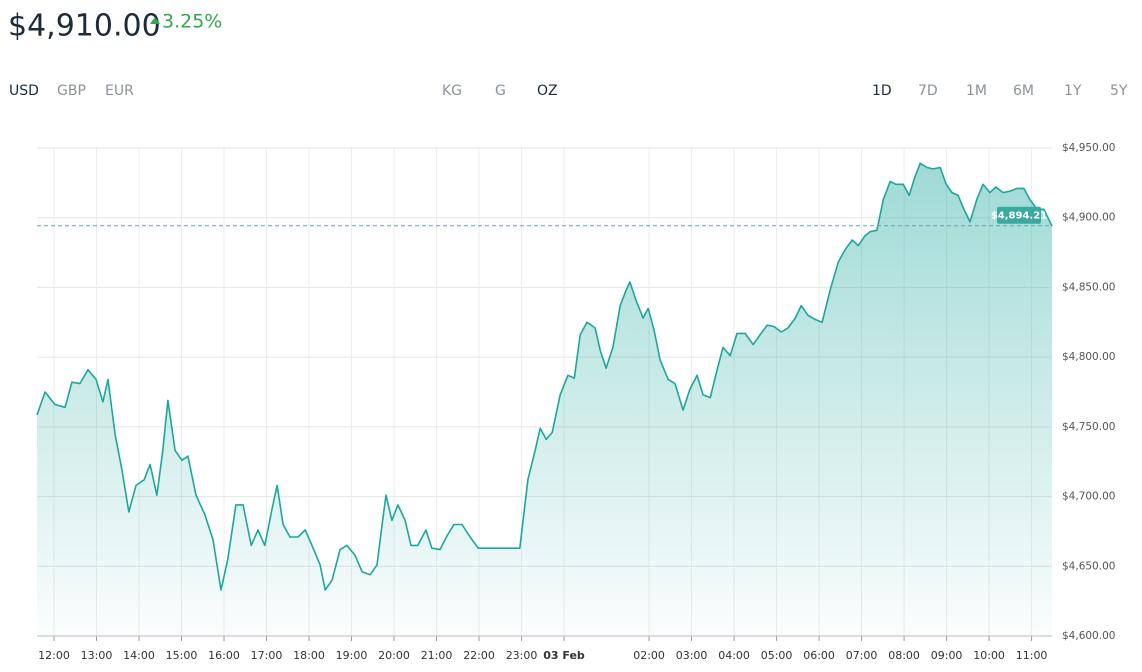 Image resolution: width=1142 pixels, height=672 pixels. What do you see at coordinates (155, 20) in the screenshot?
I see `up-arrow` at bounding box center [155, 20].